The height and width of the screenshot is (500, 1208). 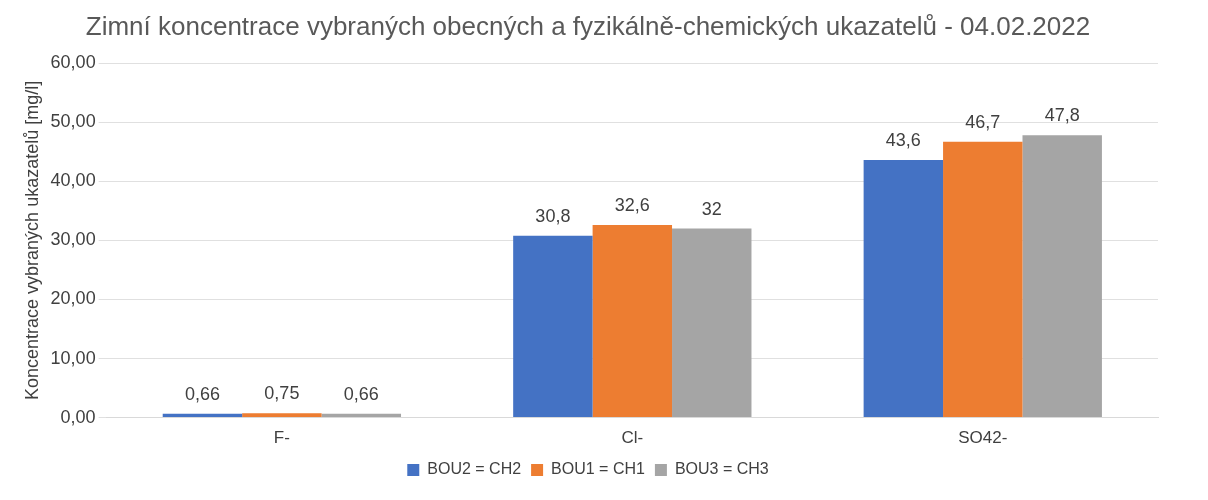 What do you see at coordinates (553, 215) in the screenshot?
I see `data-label: 30,8` at bounding box center [553, 215].